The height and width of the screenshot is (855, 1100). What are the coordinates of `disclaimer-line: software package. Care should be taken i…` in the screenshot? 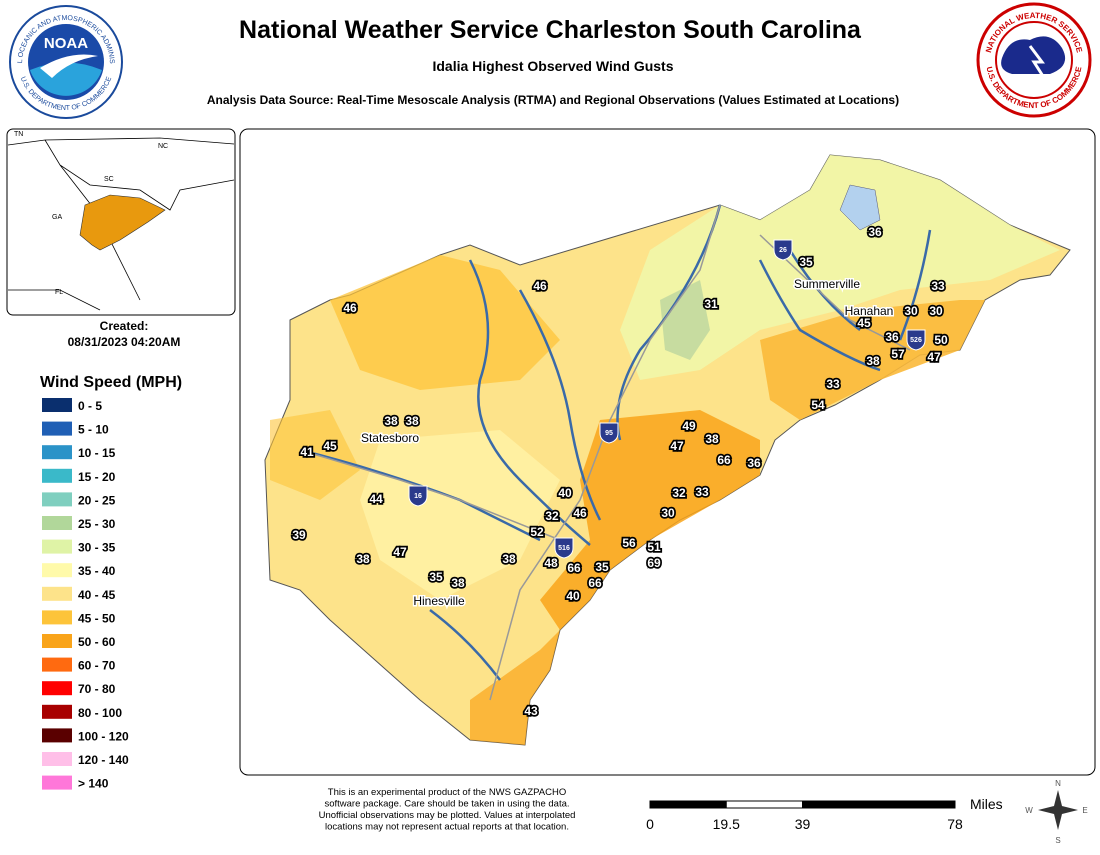 It's located at (446, 804).